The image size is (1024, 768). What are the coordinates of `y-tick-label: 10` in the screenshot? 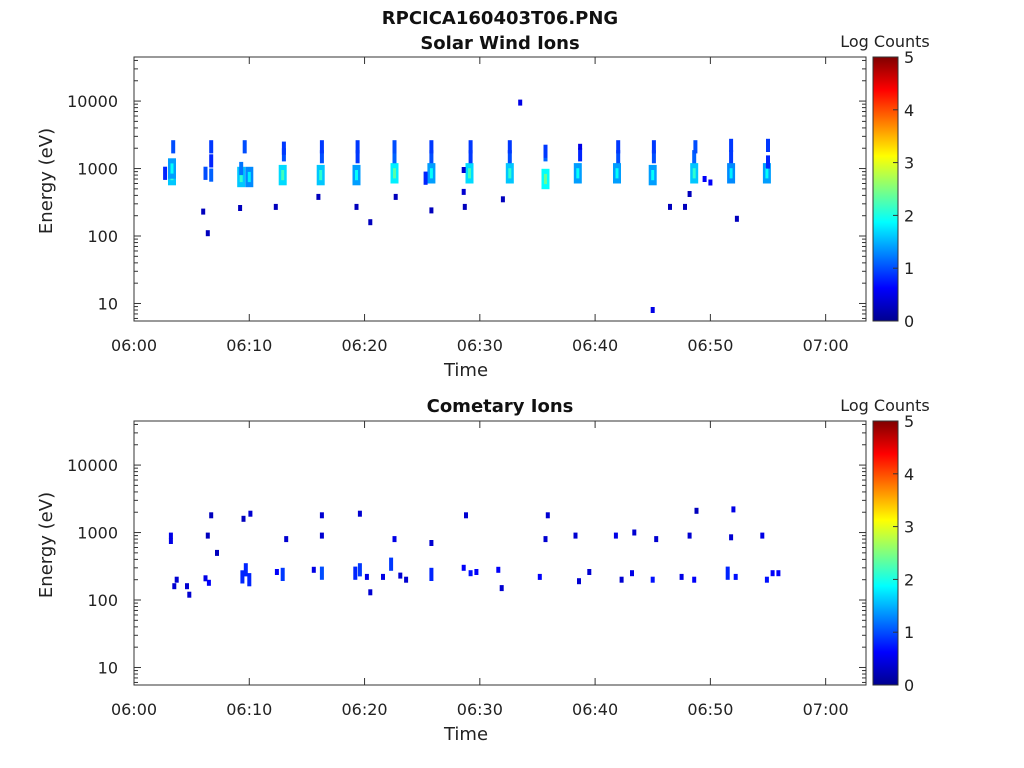 It's located at (108, 667).